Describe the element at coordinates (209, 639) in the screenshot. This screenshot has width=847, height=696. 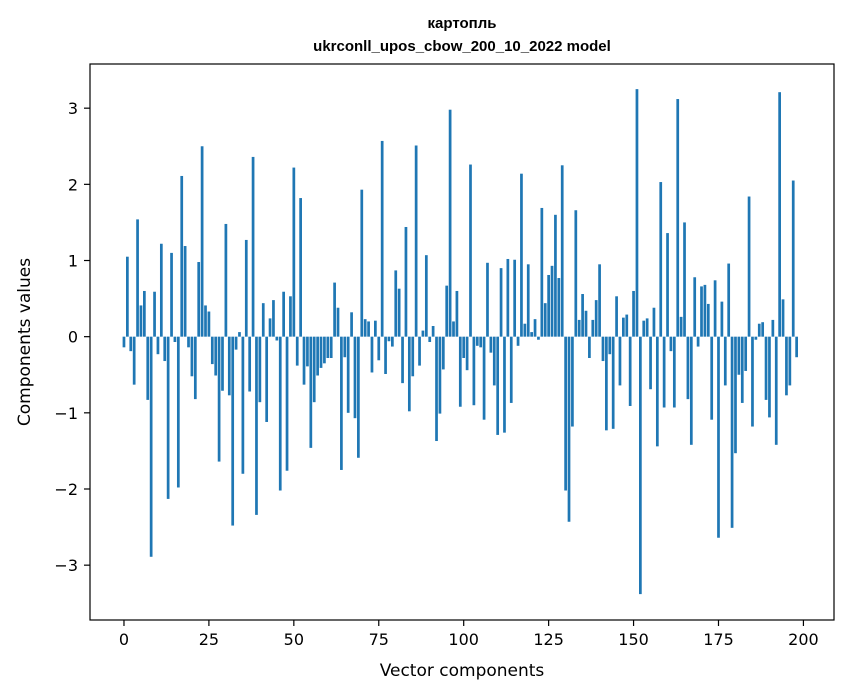
I see `x-tick-label: 25` at that location.